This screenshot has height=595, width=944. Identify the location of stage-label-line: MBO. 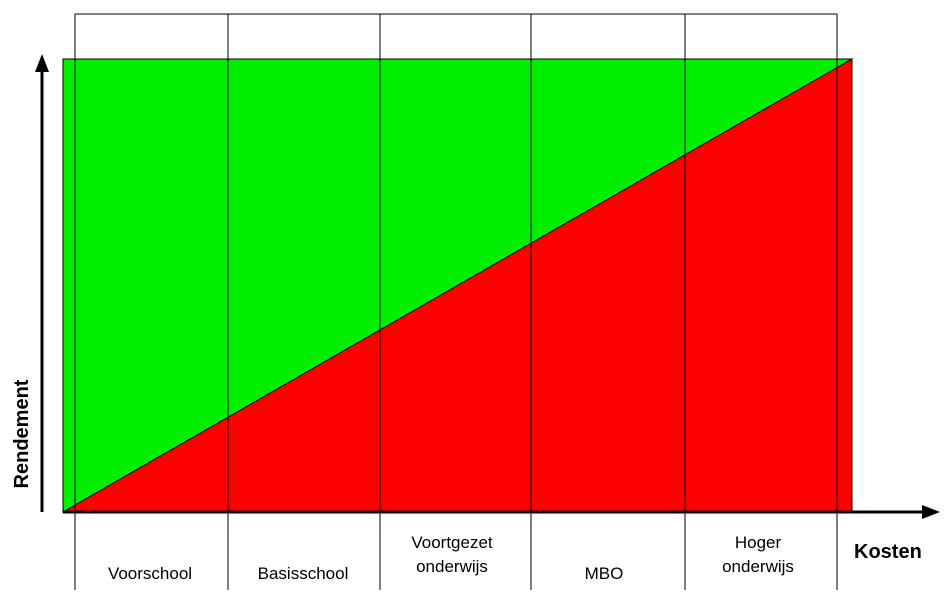
(604, 573).